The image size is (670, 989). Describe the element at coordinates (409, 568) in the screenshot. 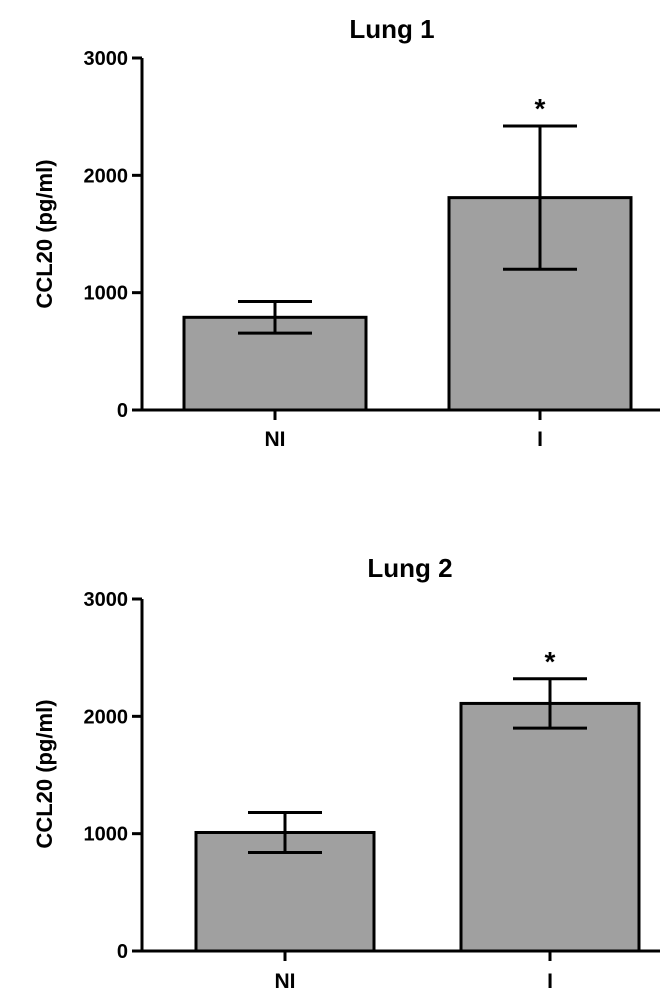

I see `chart-title: Lung 2` at that location.